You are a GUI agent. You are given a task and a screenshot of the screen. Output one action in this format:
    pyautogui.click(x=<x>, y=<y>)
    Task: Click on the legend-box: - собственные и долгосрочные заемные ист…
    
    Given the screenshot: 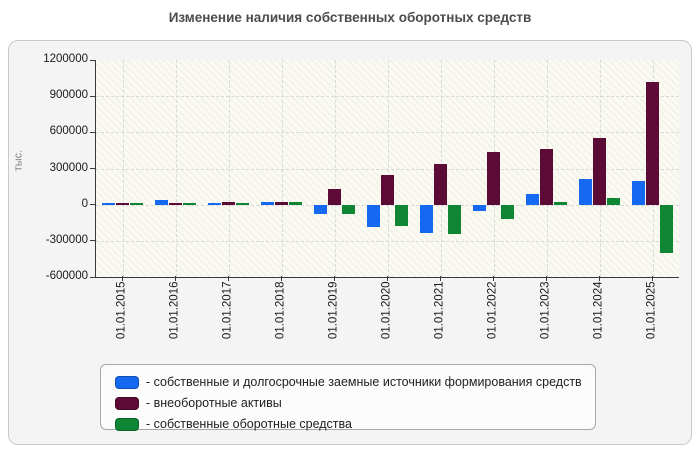 What is the action you would take?
    pyautogui.click(x=348, y=398)
    